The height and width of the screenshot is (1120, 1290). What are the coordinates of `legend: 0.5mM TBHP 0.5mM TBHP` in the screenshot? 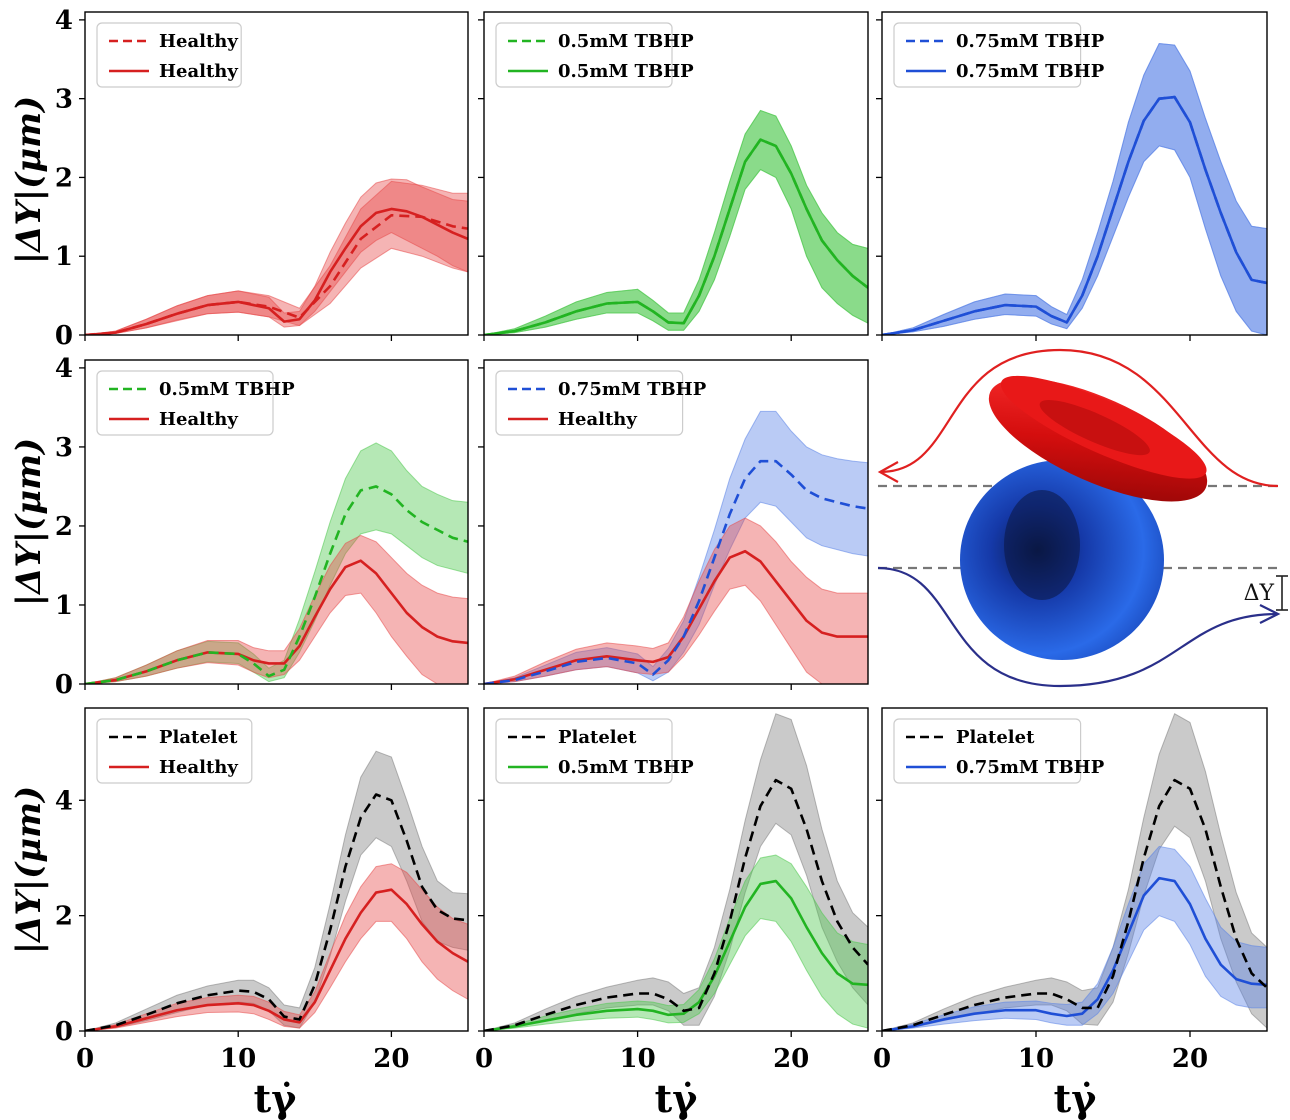 It's located at (594, 55).